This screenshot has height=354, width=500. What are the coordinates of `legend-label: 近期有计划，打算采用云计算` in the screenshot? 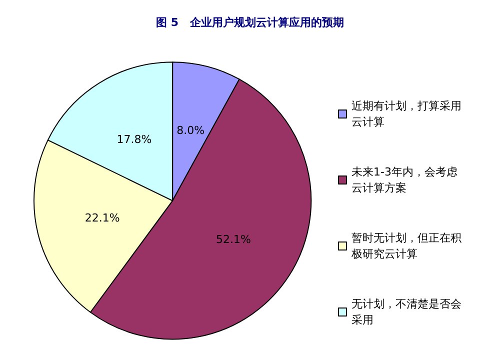 It's located at (407, 114).